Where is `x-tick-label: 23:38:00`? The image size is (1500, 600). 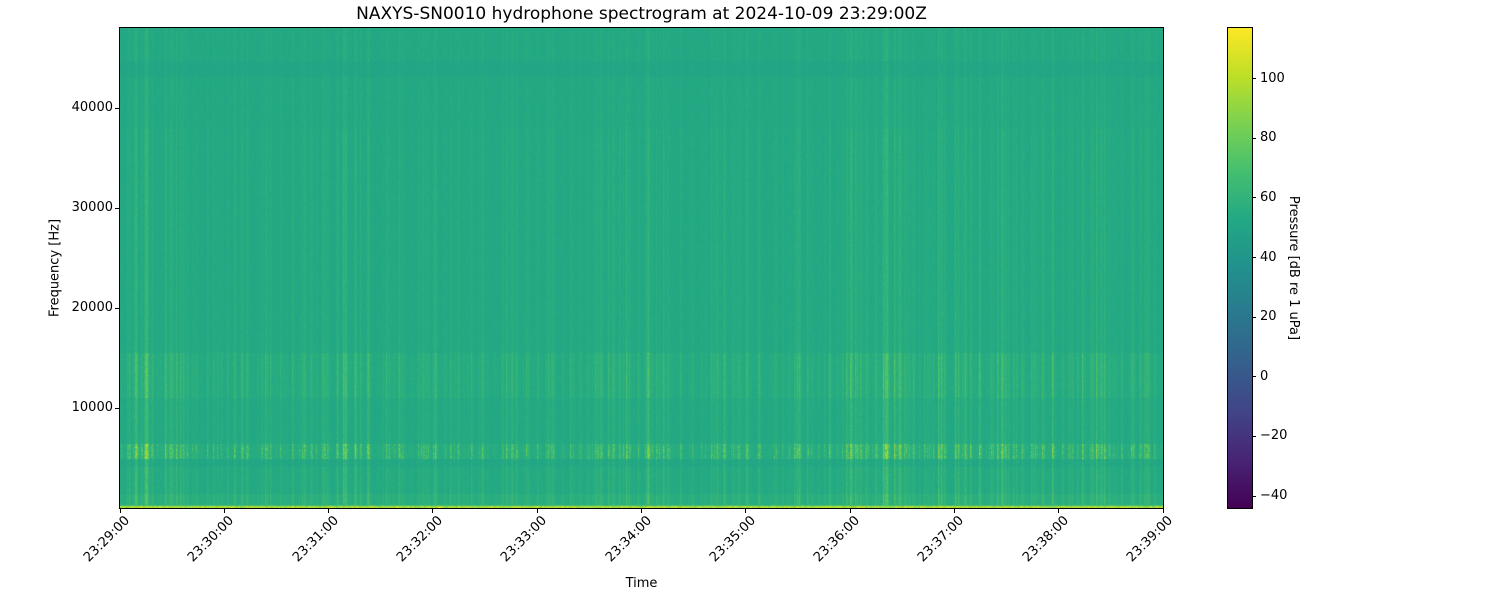
x-tick-label: 23:38:00 is located at coordinates (1045, 539).